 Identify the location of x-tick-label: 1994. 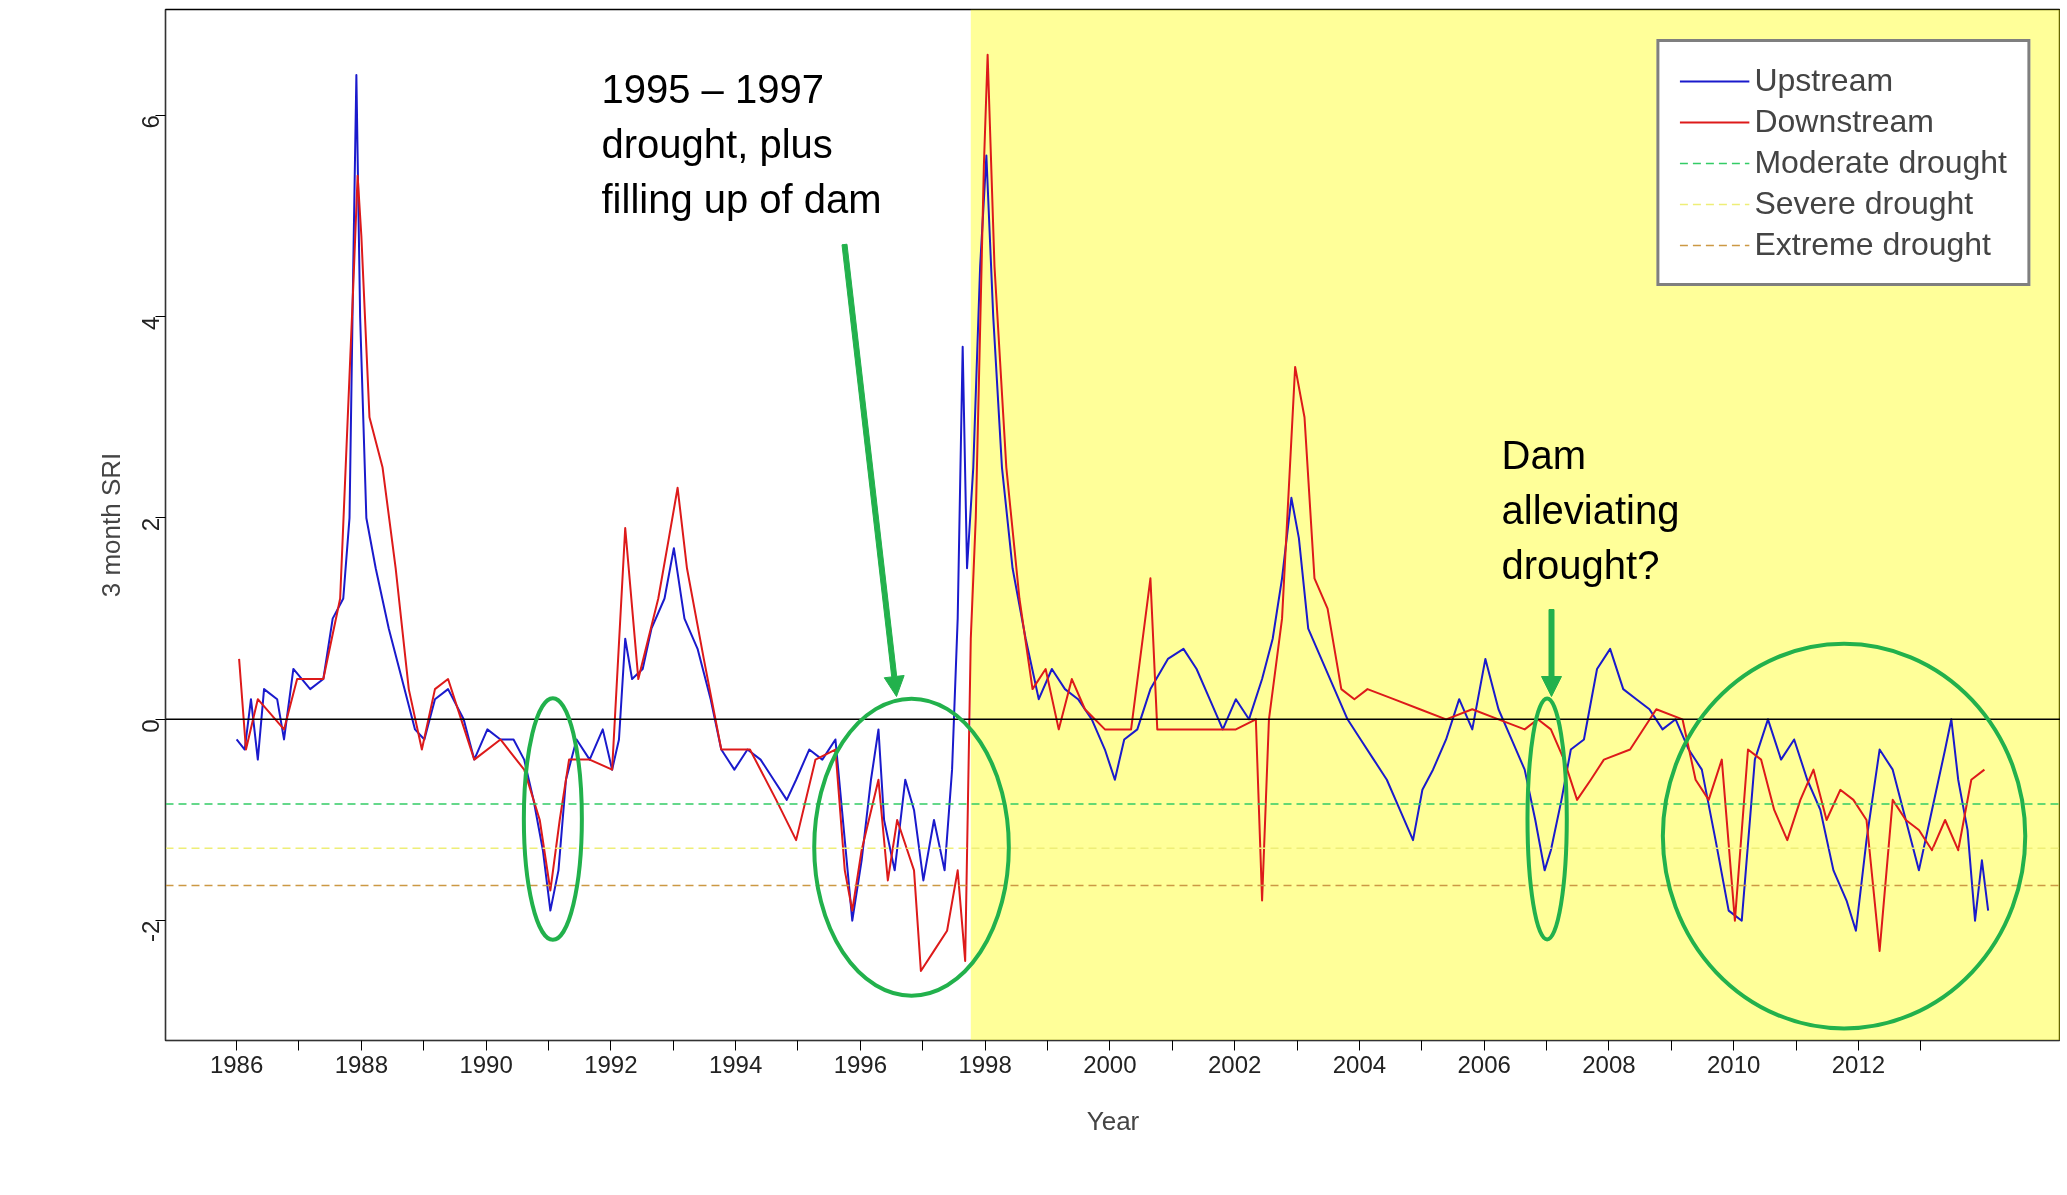
(735, 1064).